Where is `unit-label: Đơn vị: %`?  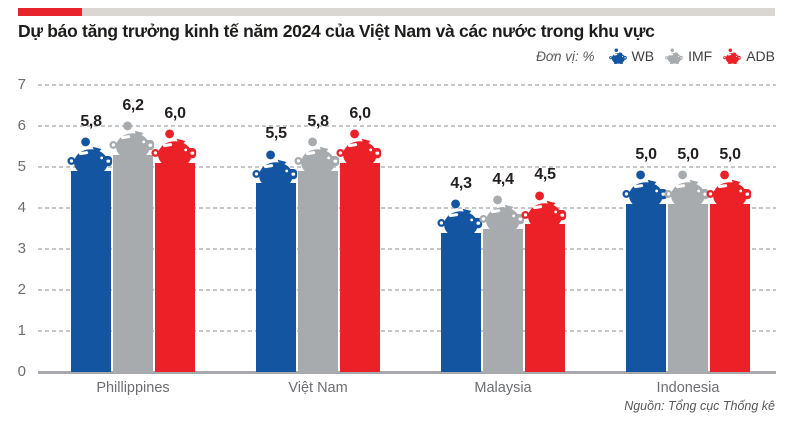
unit-label: Đơn vị: % is located at coordinates (565, 56).